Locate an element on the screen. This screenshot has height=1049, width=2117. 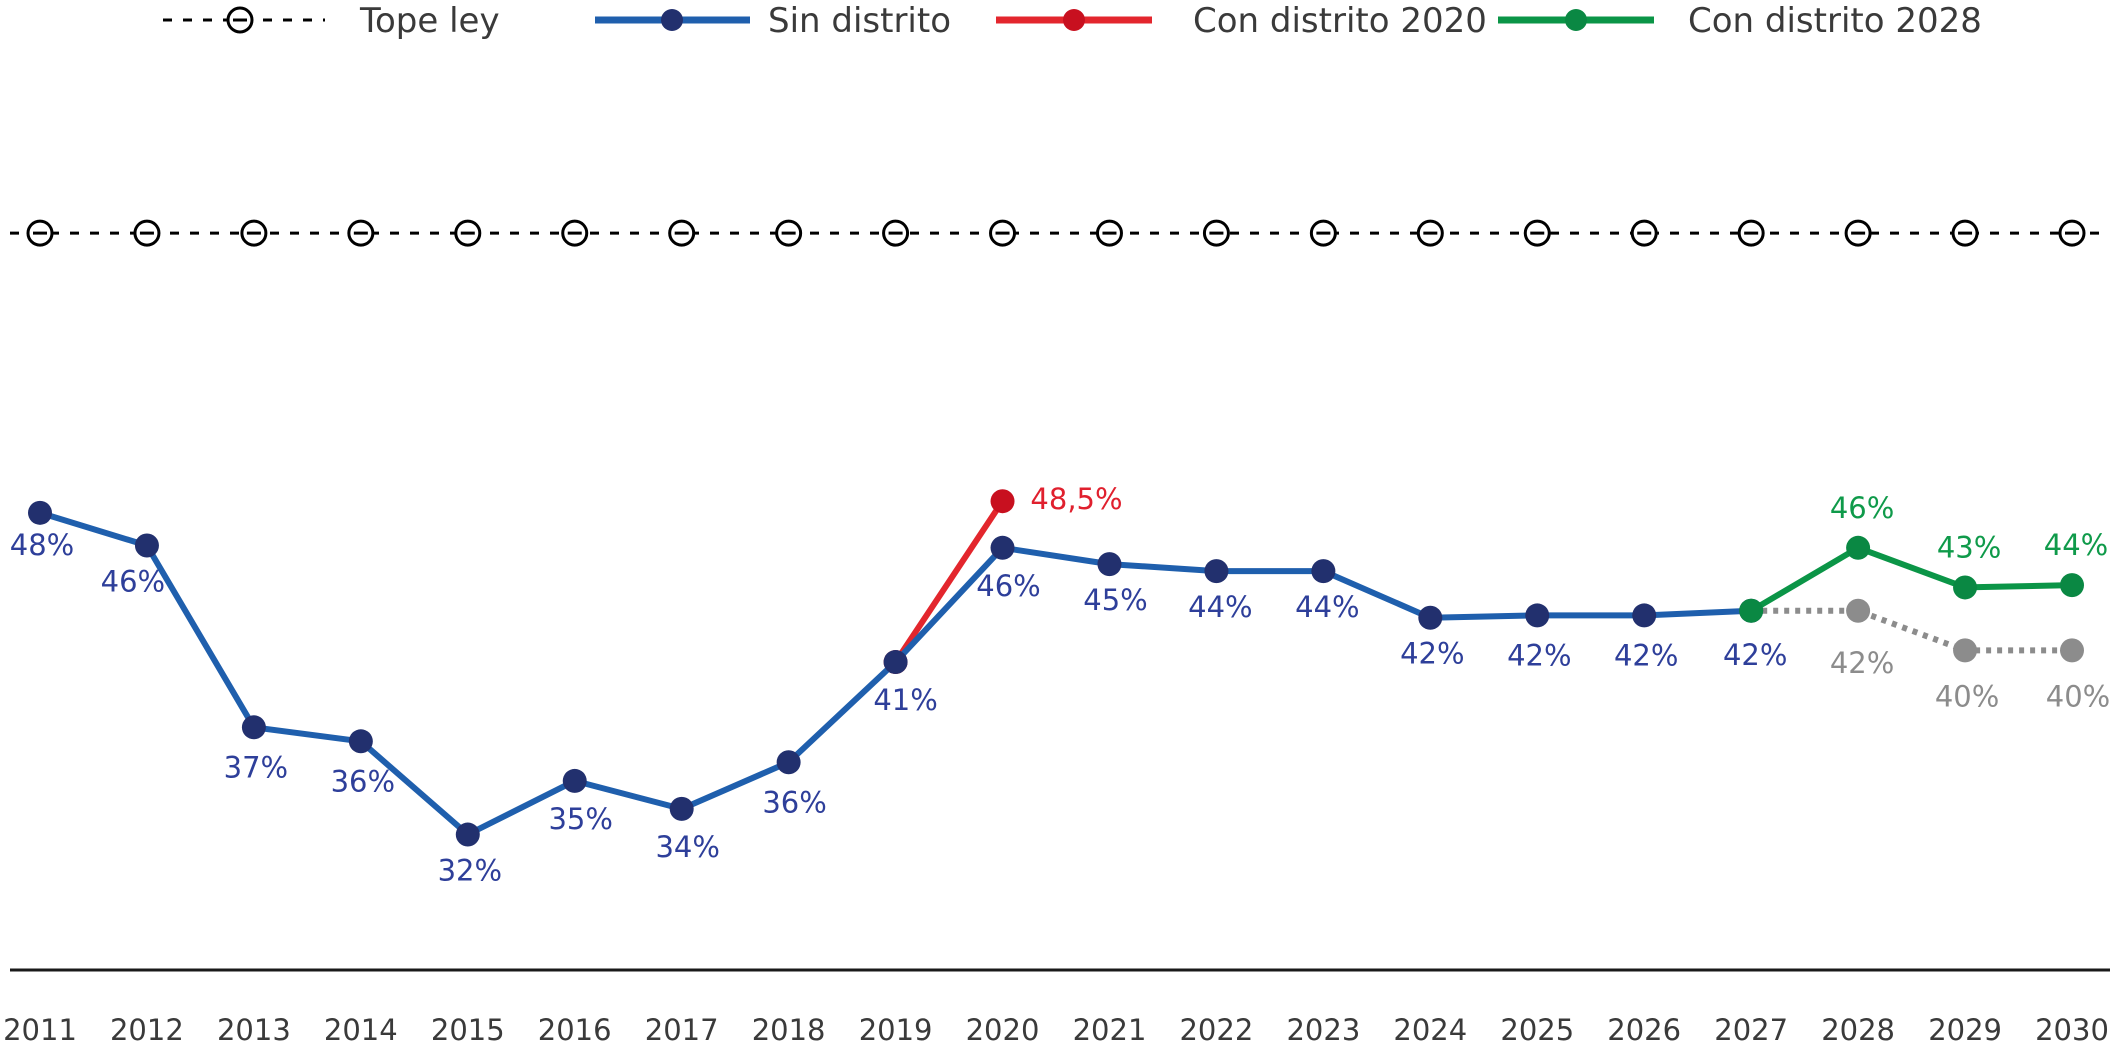
legend-c2020-marker is located at coordinates (1074, 20).